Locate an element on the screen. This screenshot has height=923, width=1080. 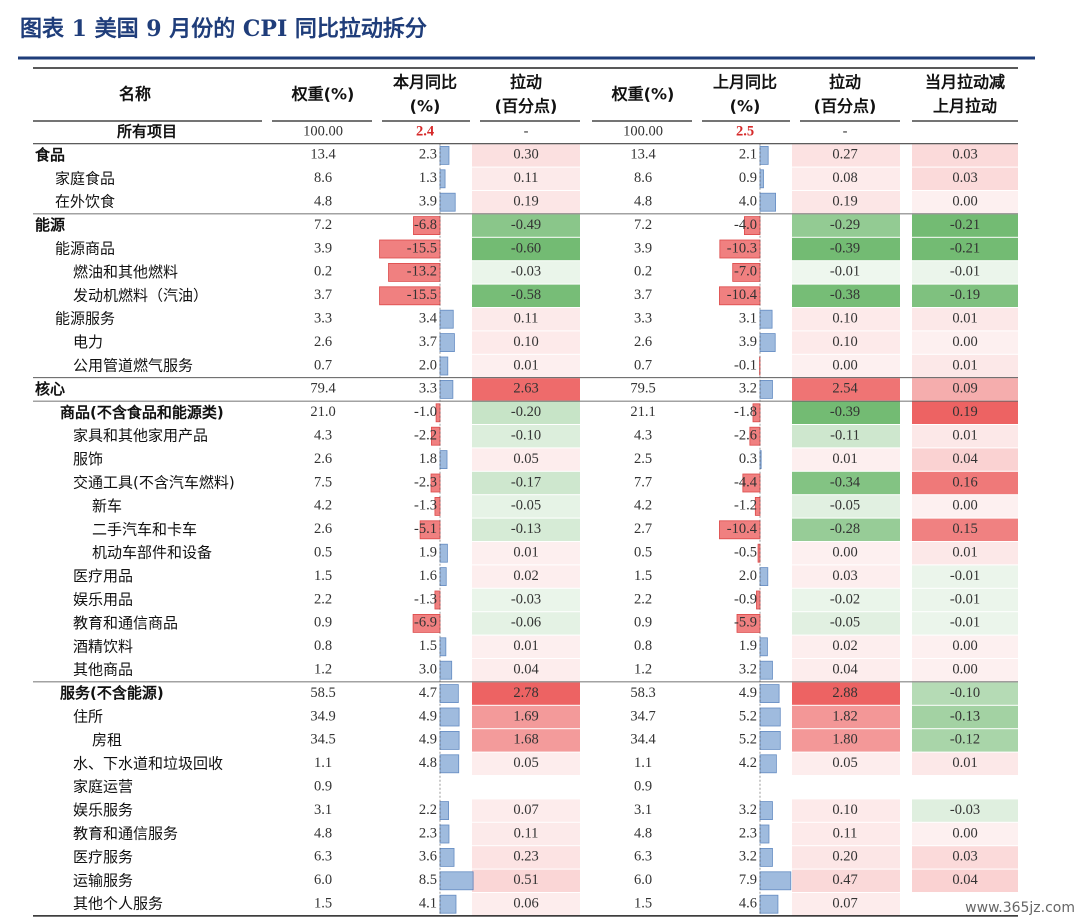
cell: 6.0 is located at coordinates (323, 880).